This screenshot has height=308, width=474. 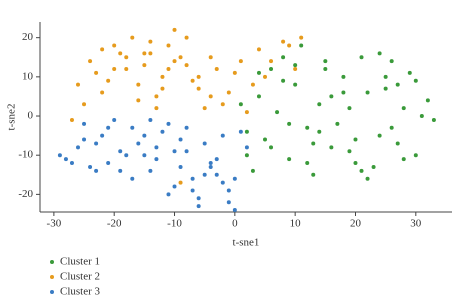 I want to click on x-tick-label: -30, so click(x=54, y=224).